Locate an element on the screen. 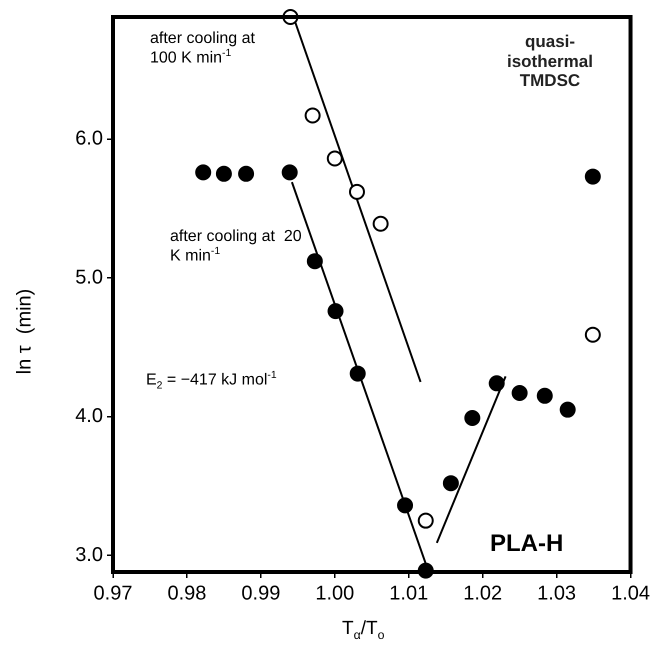 The width and height of the screenshot is (654, 647). x-tick-label: 1.03 is located at coordinates (556, 593).